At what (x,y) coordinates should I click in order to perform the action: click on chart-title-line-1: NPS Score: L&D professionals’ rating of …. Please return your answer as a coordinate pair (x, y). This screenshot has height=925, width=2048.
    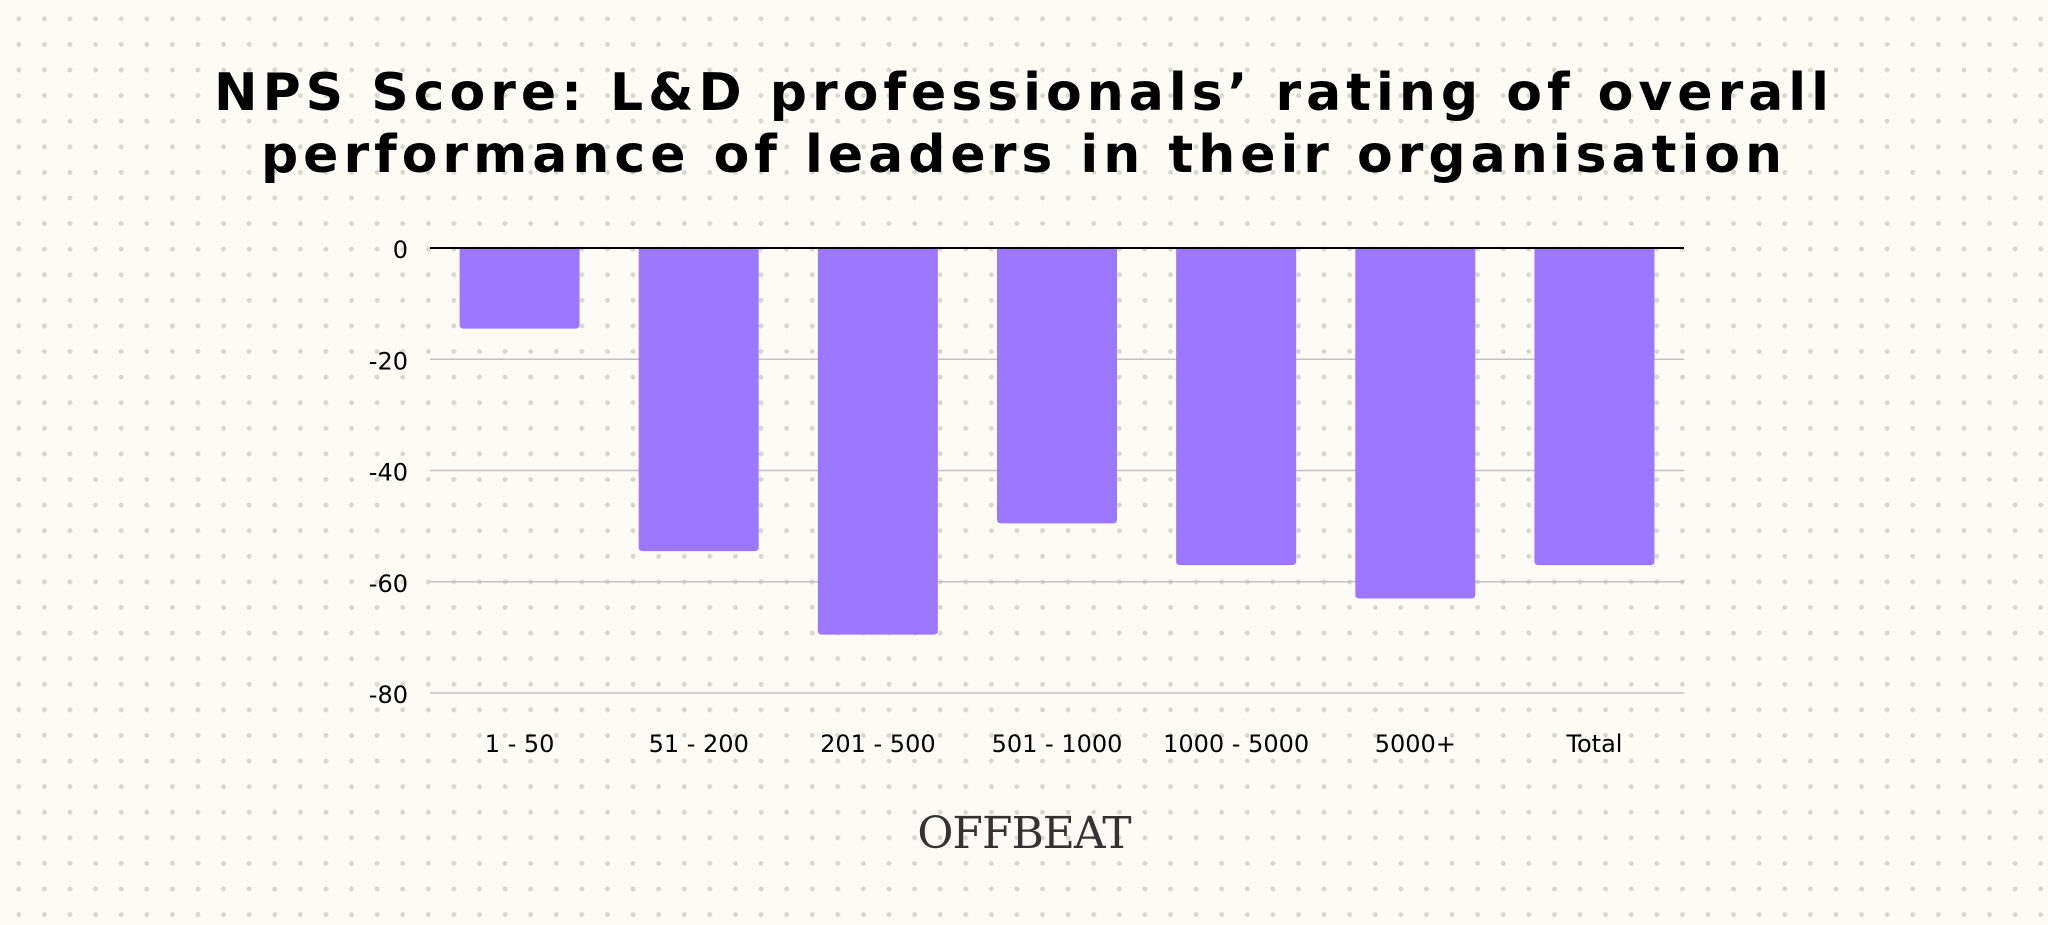
    Looking at the image, I should click on (1024, 93).